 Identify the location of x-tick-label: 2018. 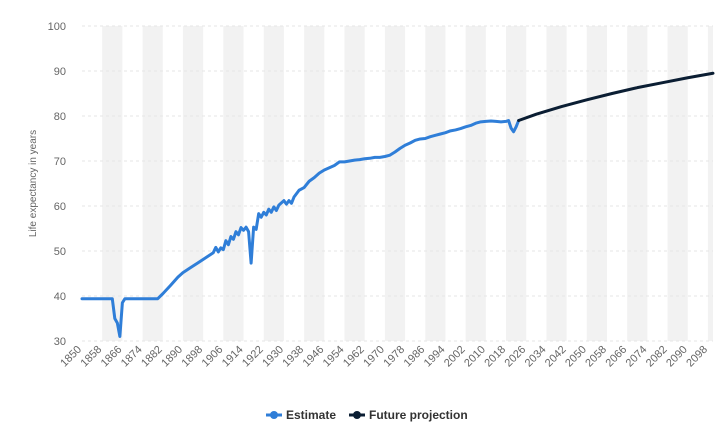
(495, 357).